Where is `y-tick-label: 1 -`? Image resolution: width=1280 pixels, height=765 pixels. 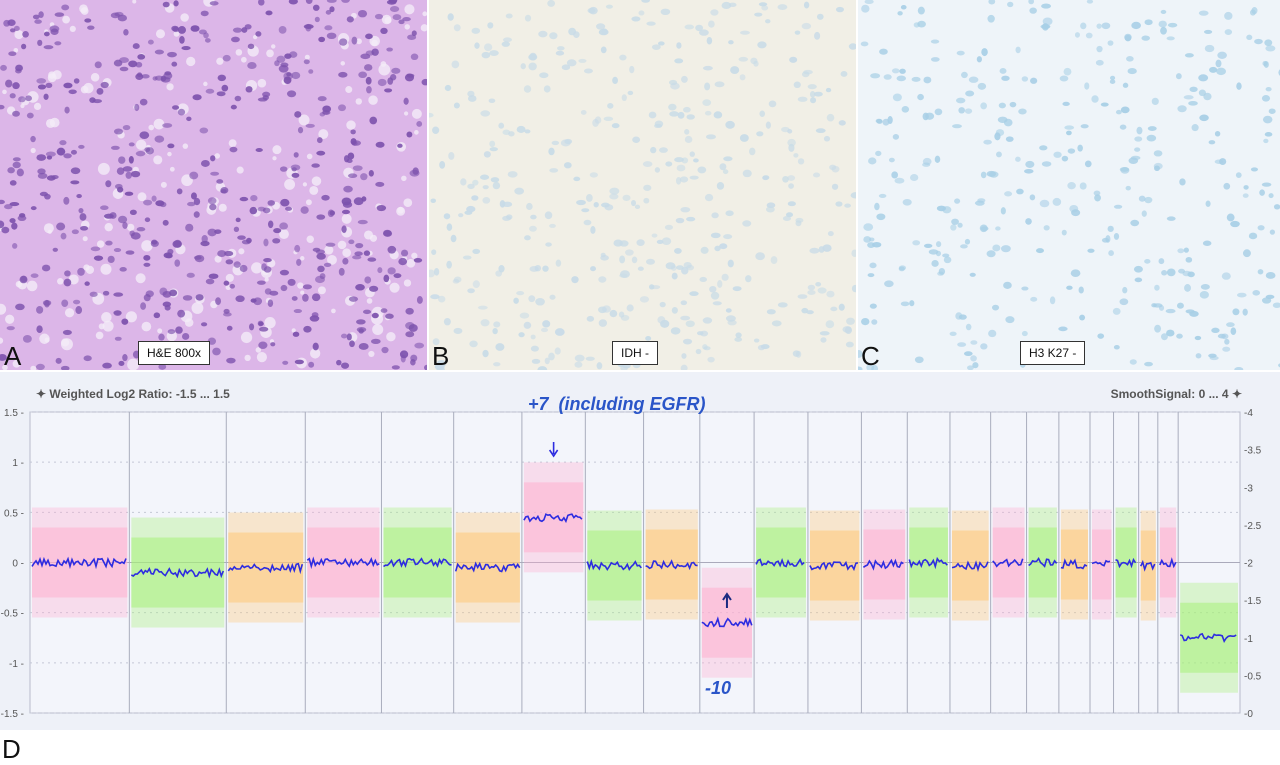 y-tick-label: 1 - is located at coordinates (18, 463).